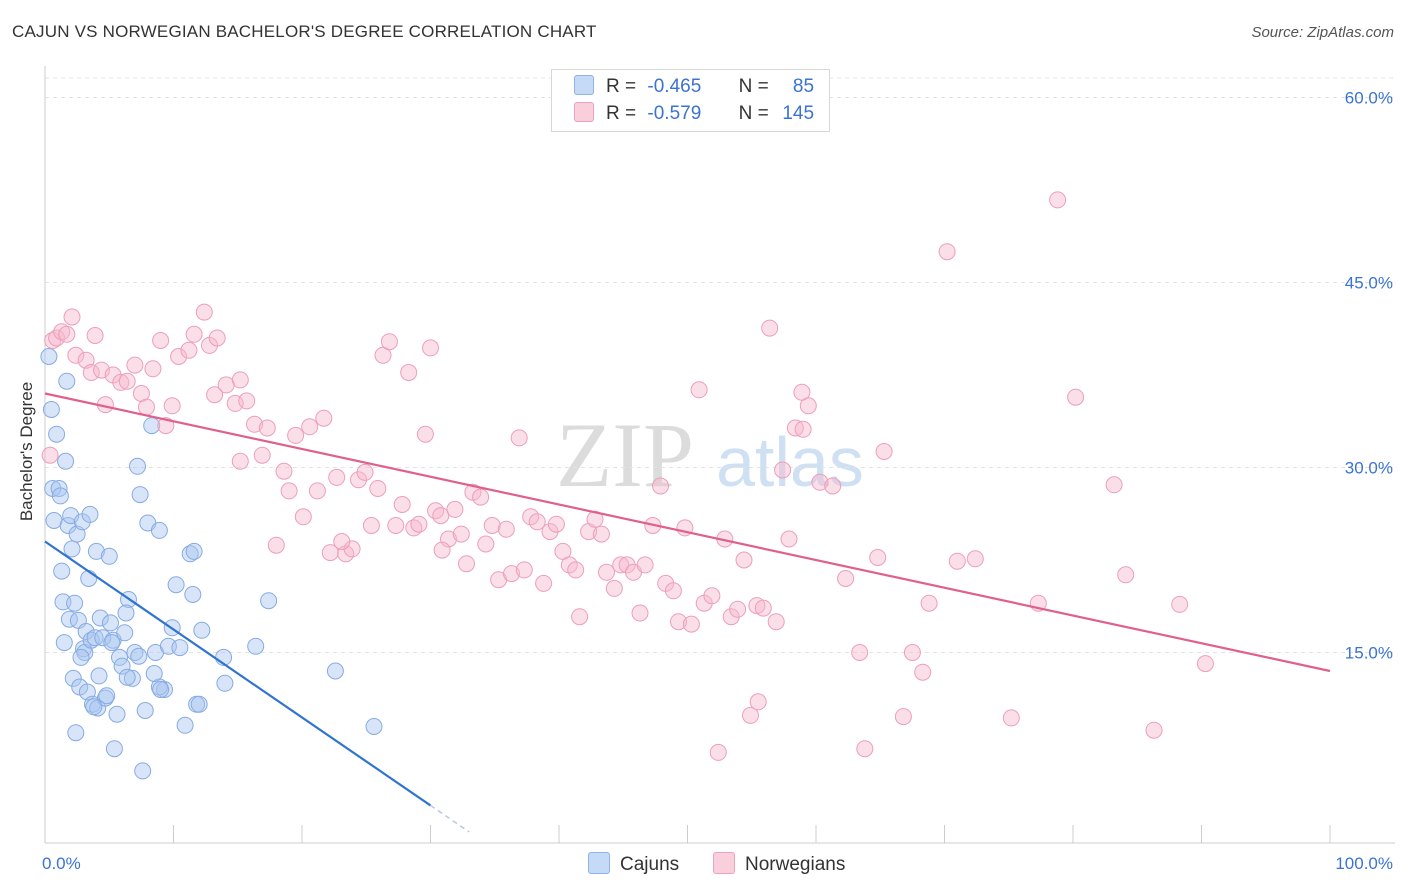 This screenshot has height=892, width=1406. Describe the element at coordinates (621, 113) in the screenshot. I see `legend-r-label: R =` at that location.